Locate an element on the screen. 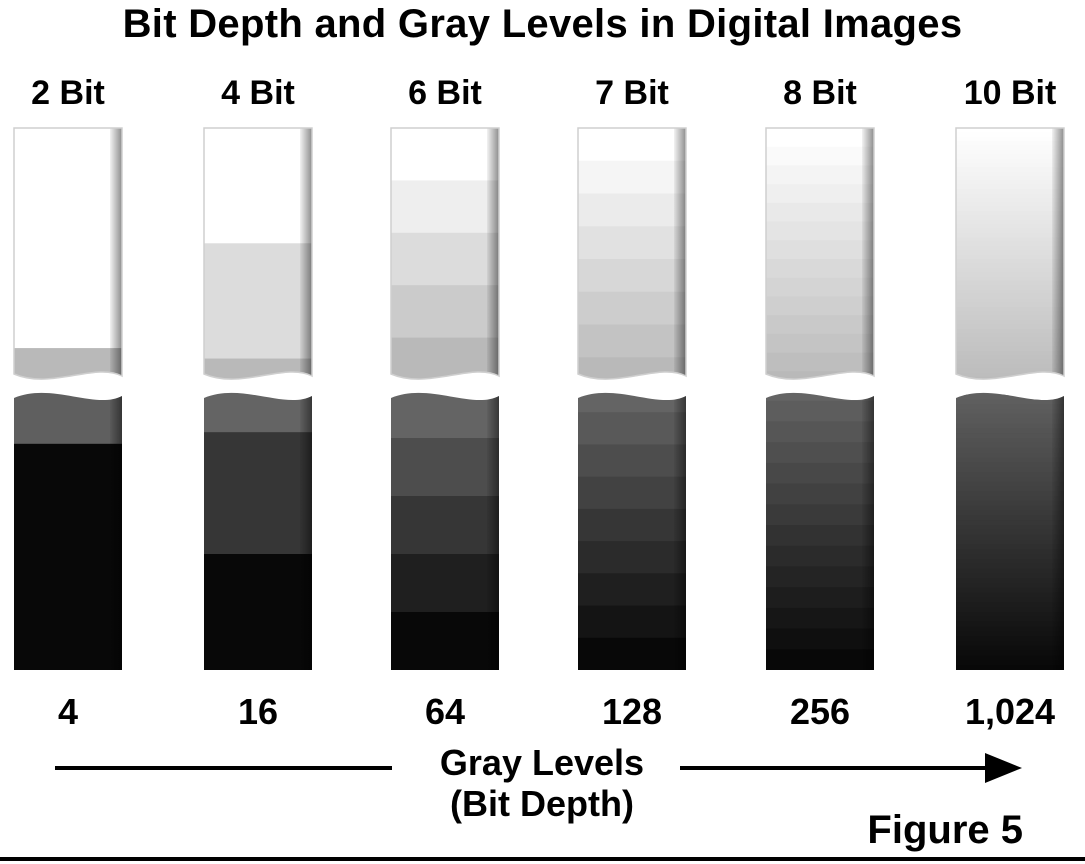 This screenshot has width=1085, height=864. axis-label-line2: (Bit Depth) is located at coordinates (542, 803).